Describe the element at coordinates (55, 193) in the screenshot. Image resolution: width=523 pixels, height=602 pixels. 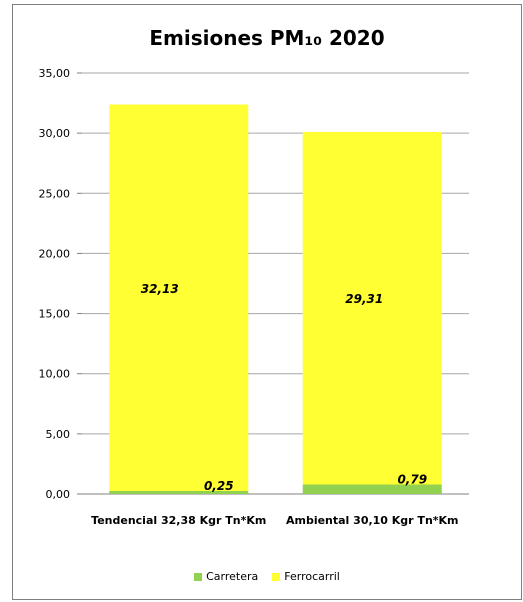
I see `y-tick-label: 25,00` at that location.